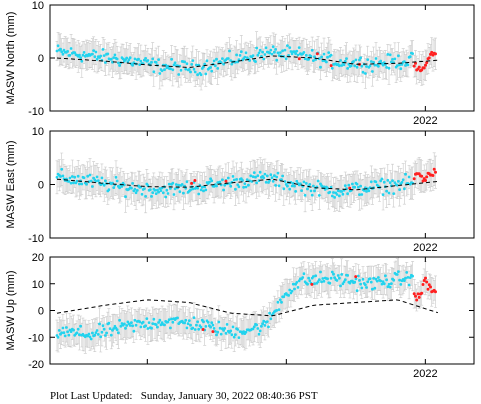 This screenshot has width=481, height=404. Describe the element at coordinates (38, 6) in the screenshot. I see `y-tick-label: 10` at that location.